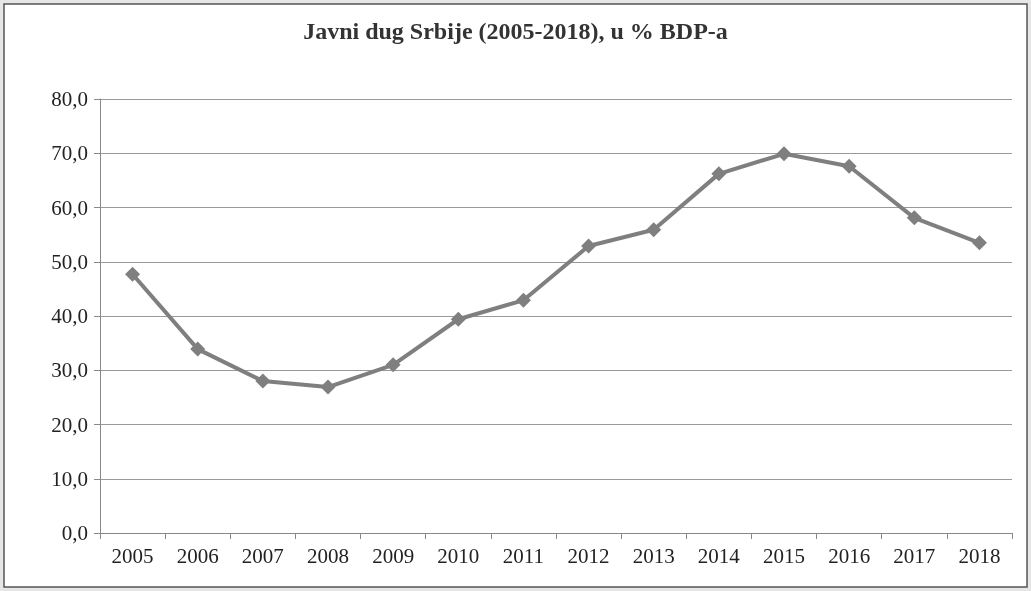 Image resolution: width=1031 pixels, height=591 pixels. What do you see at coordinates (784, 555) in the screenshot?
I see `x-tick-label: 2015` at bounding box center [784, 555].